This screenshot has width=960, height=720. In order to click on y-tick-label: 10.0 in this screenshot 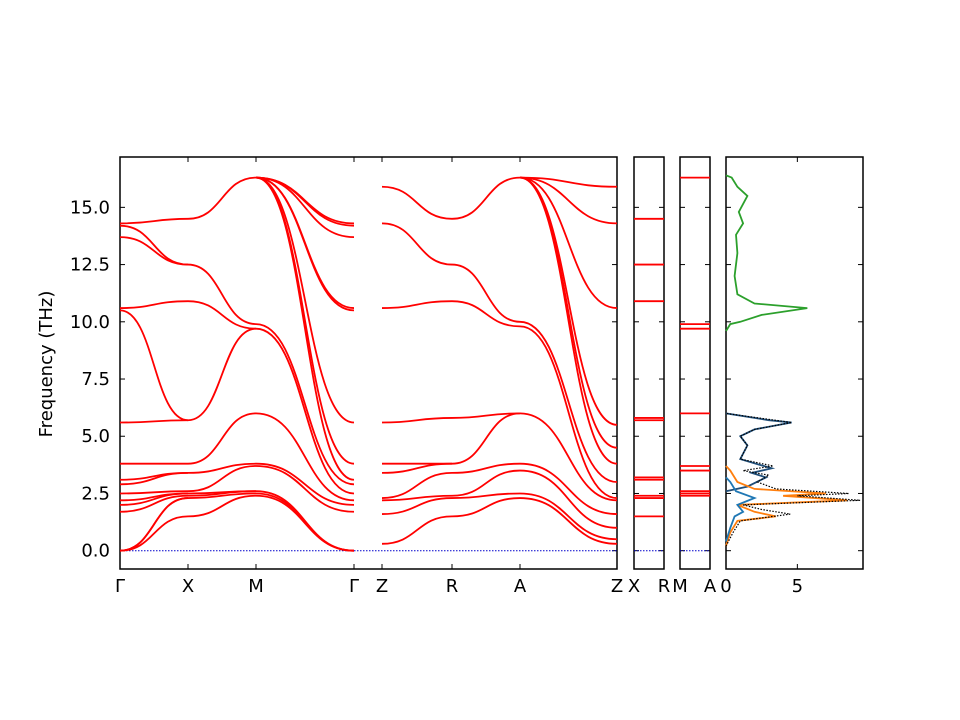, I will do `click(90, 322)`.